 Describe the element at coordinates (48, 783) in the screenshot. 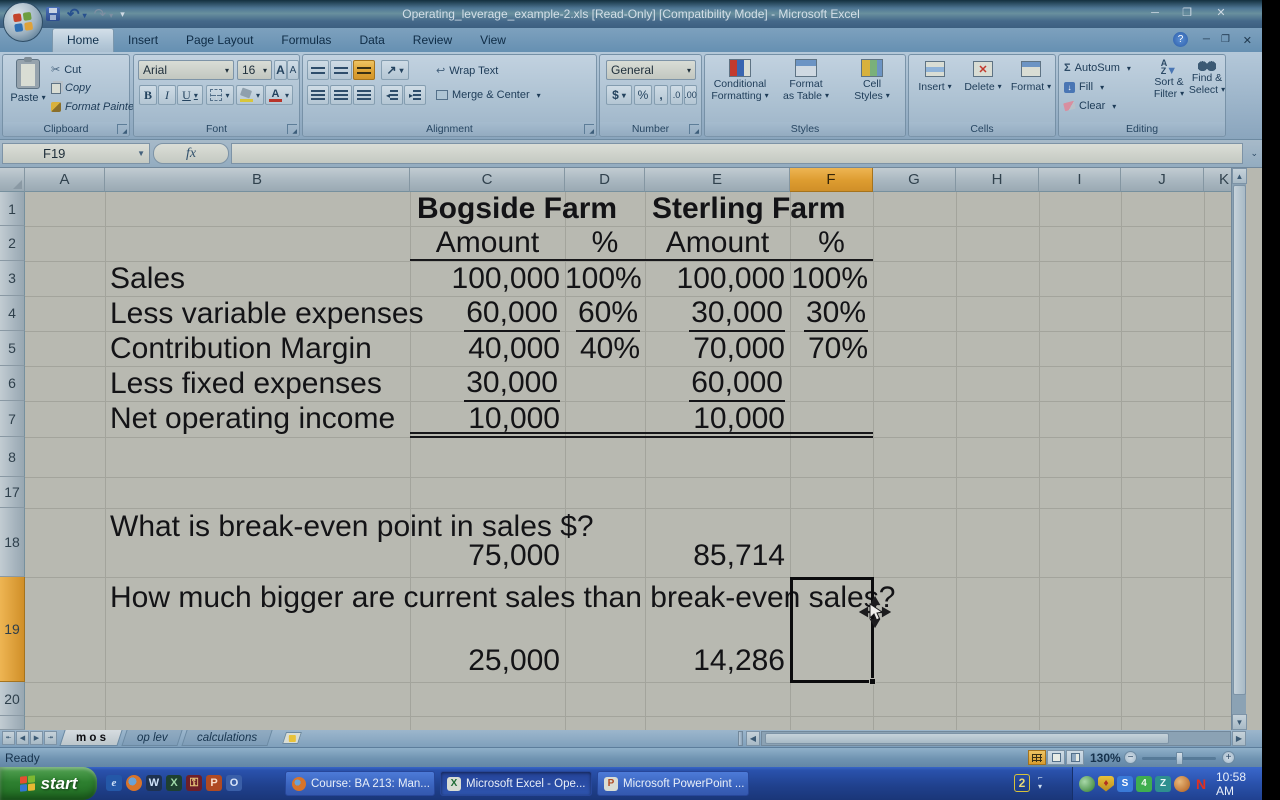

I see `start-button: start` at that location.